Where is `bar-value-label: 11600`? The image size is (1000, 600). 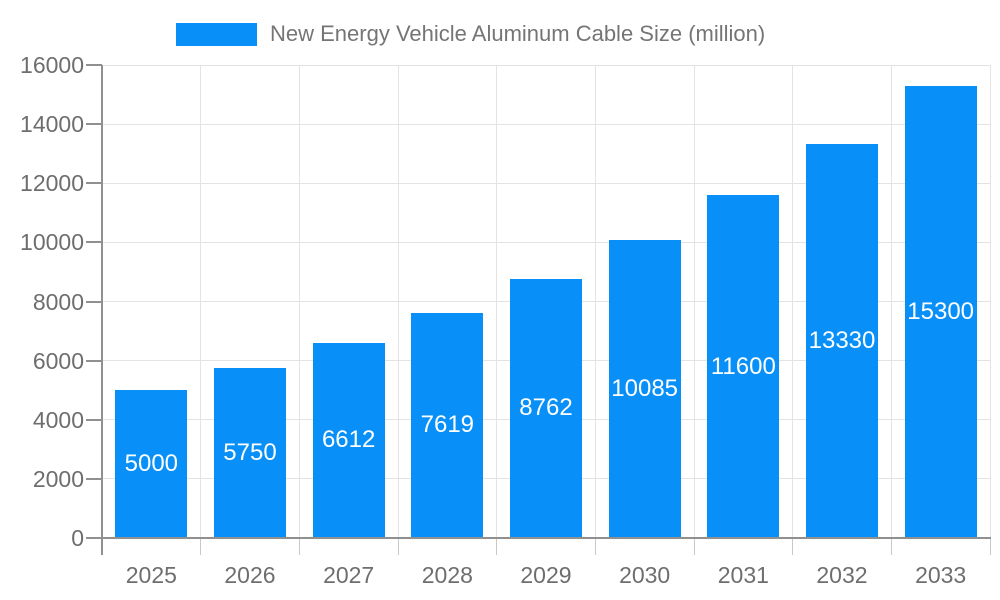 bar-value-label: 11600 is located at coordinates (743, 366).